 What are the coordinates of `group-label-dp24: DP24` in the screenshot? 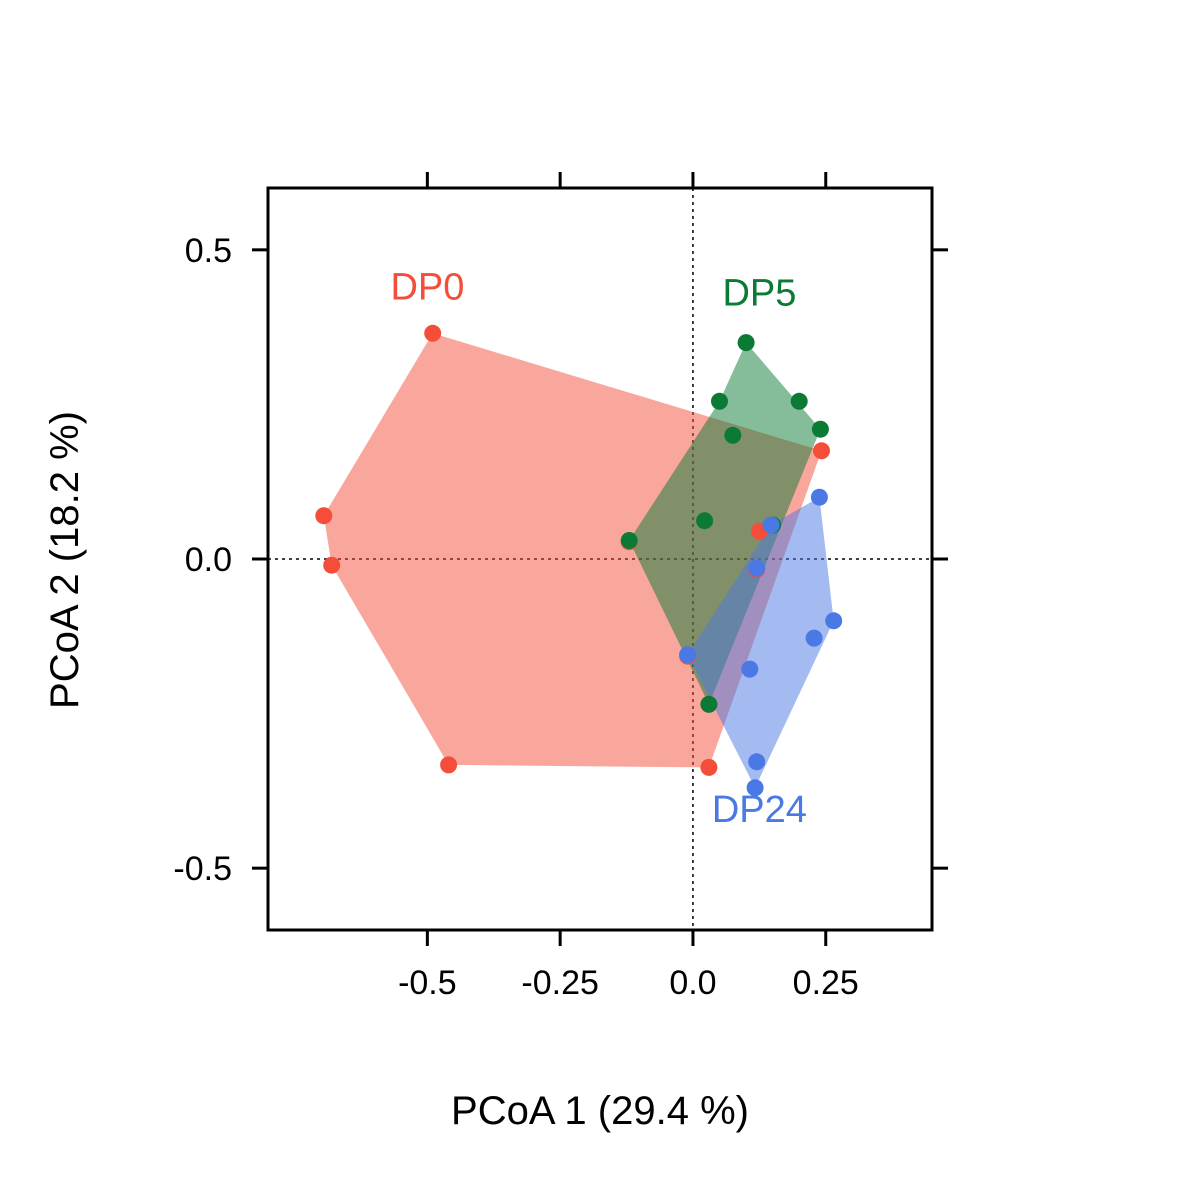 It's located at (759, 810).